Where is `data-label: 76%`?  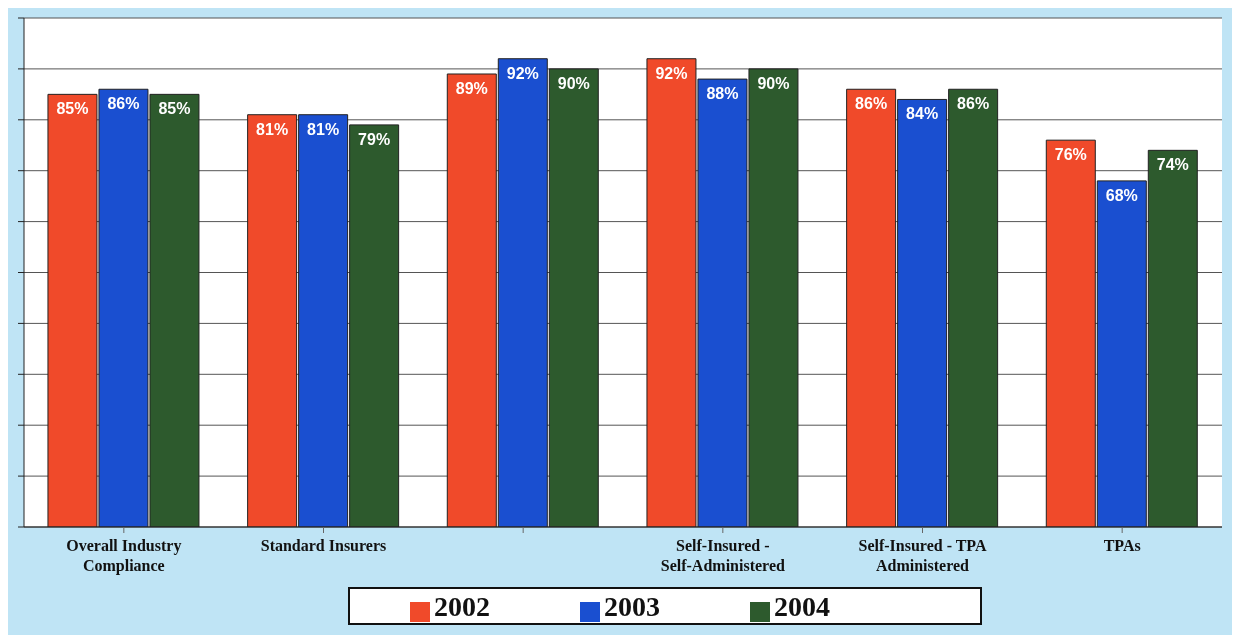 data-label: 76% is located at coordinates (1070, 155).